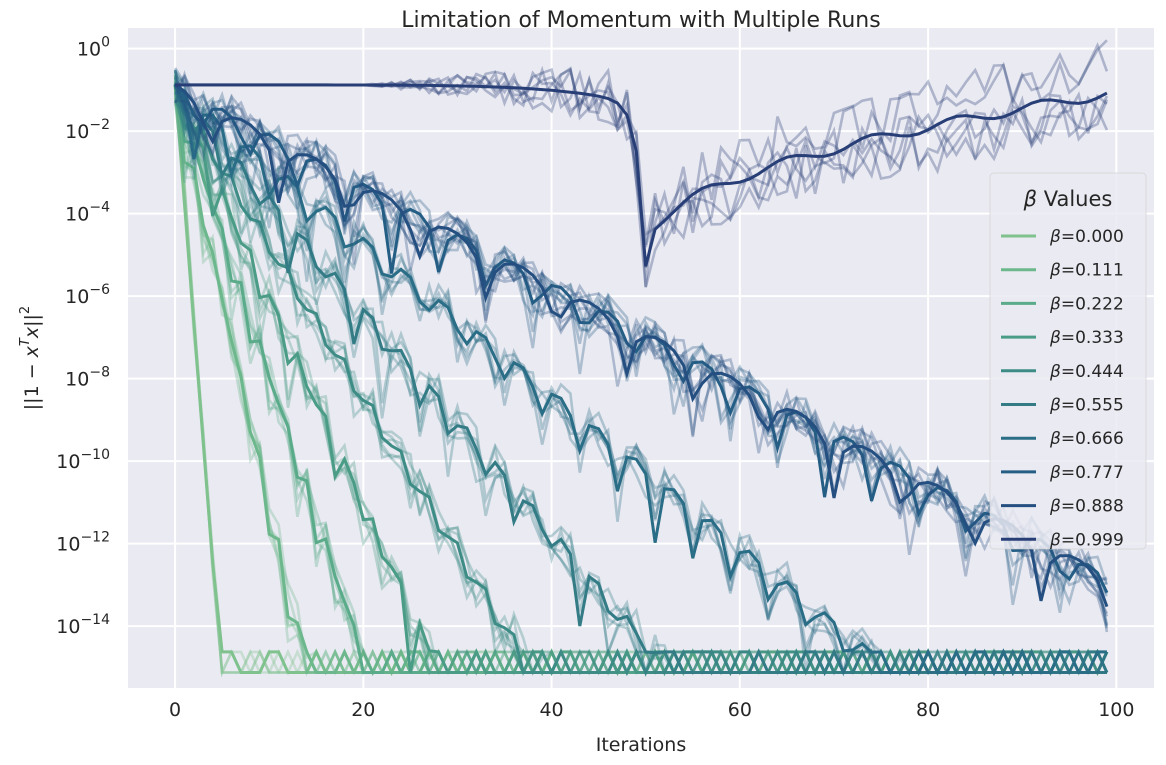 The image size is (1166, 765). Describe the element at coordinates (32, 332) in the screenshot. I see `y-label-x2: x` at that location.